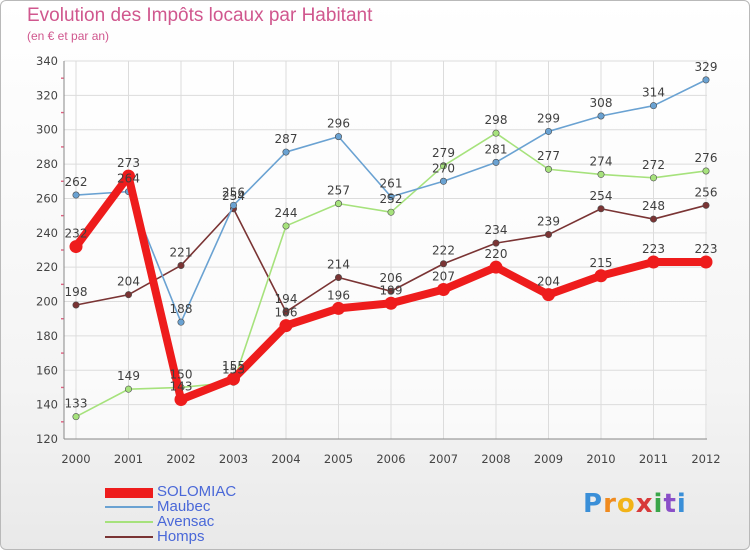 This screenshot has height=550, width=750. What do you see at coordinates (635, 504) in the screenshot?
I see `proxiti-logo: Proxiti` at bounding box center [635, 504].